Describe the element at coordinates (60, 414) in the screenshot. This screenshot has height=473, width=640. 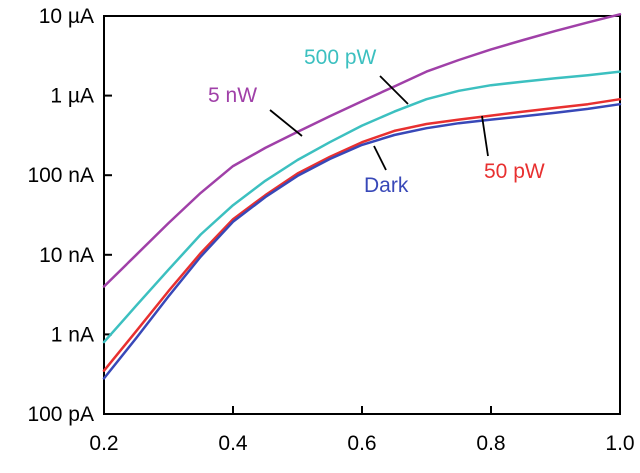
I see `y-tick-label: 100 pA` at that location.